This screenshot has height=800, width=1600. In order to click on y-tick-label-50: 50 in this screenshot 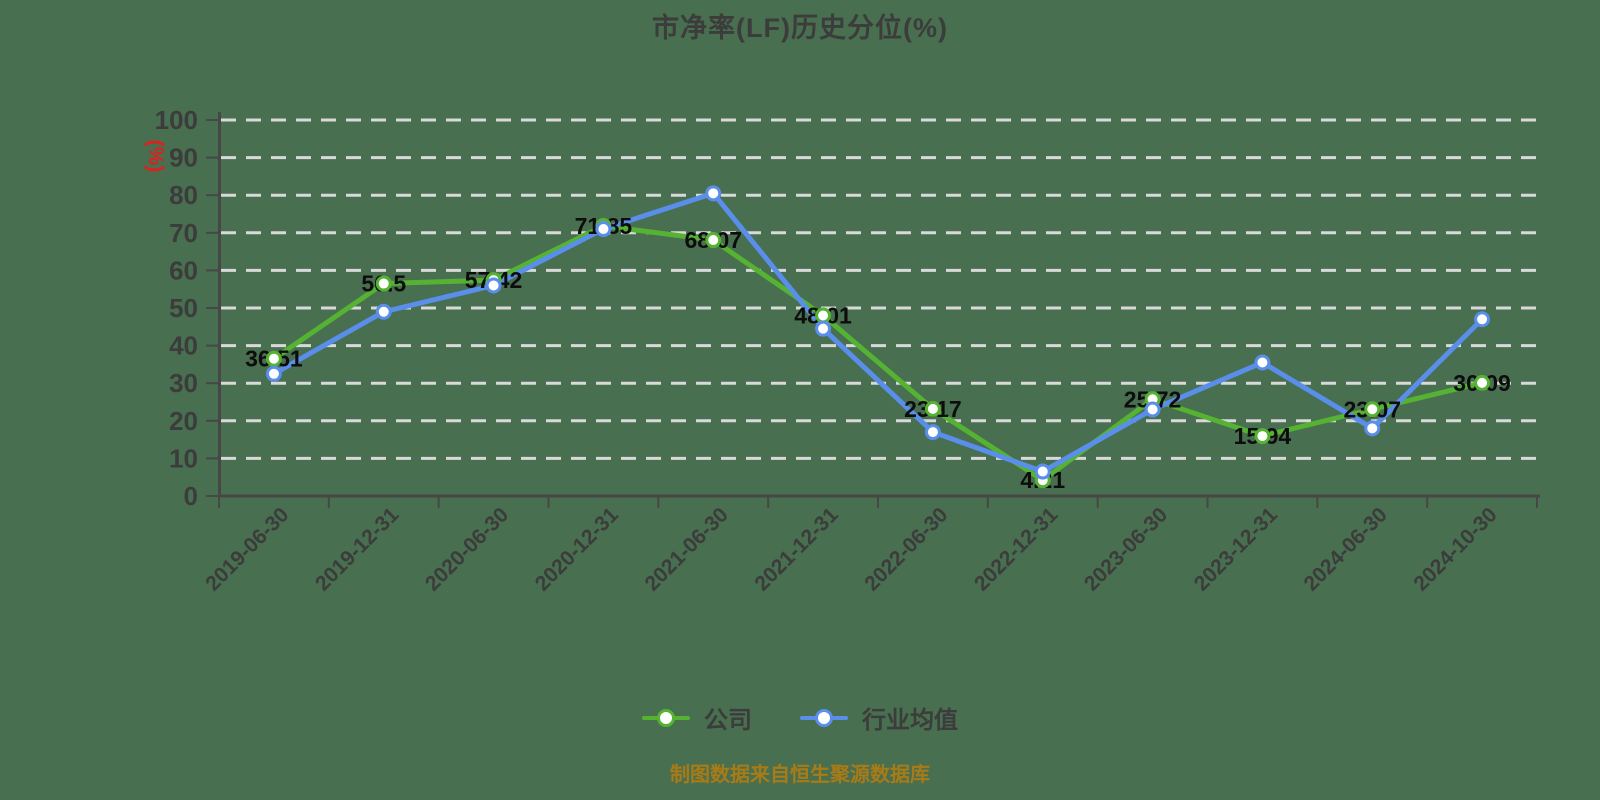, I will do `click(183, 308)`.